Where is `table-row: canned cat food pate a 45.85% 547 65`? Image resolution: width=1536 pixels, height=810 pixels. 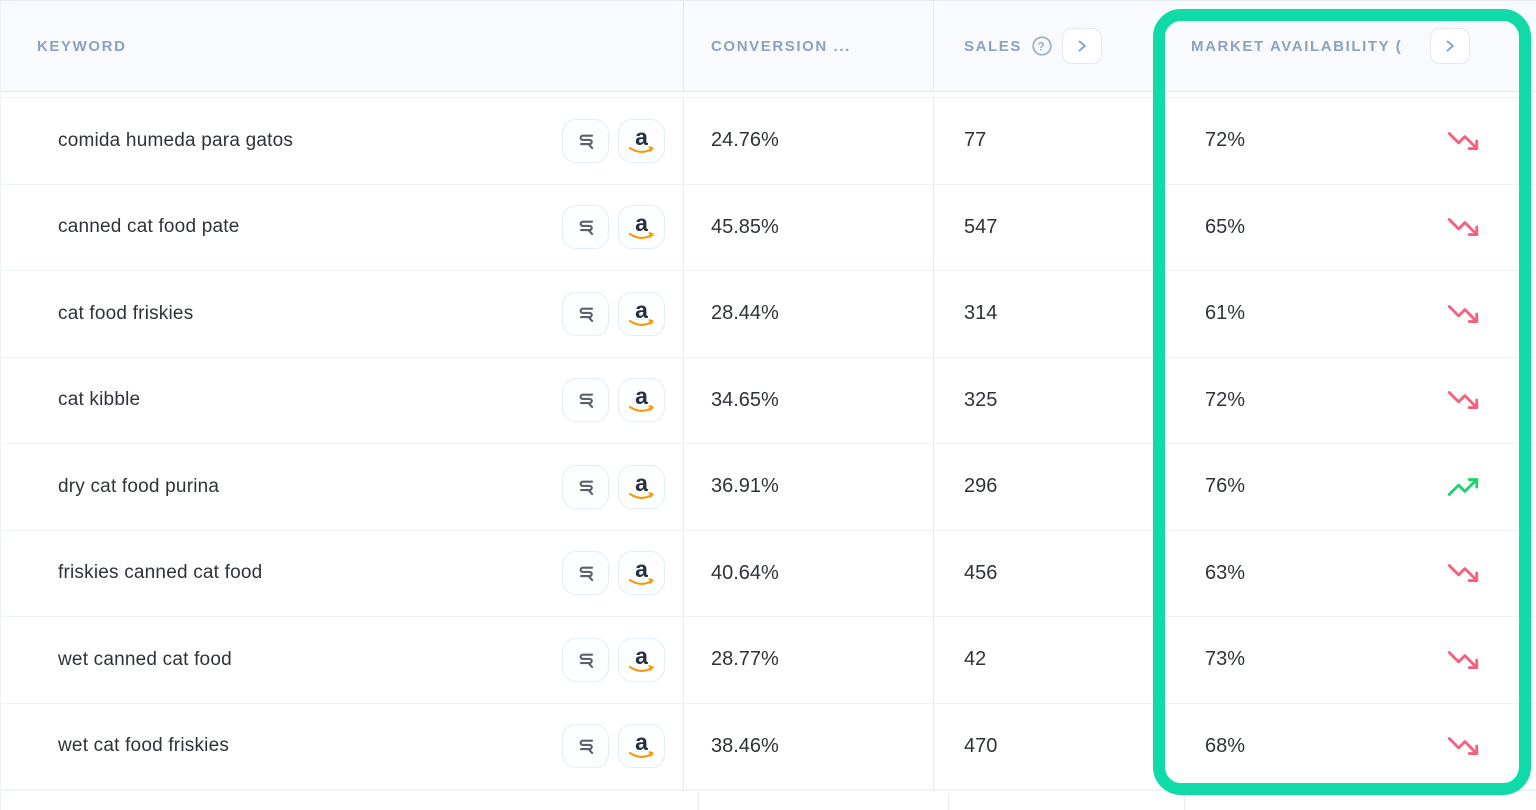 table-row: canned cat food pate a 45.85% 547 65 is located at coordinates (768, 227).